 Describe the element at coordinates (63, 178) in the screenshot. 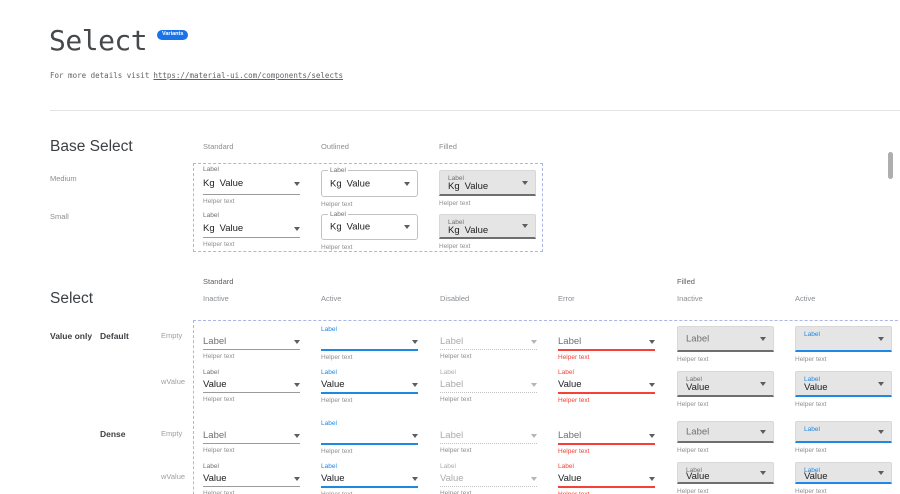

I see `base-row-medium: Medium` at that location.